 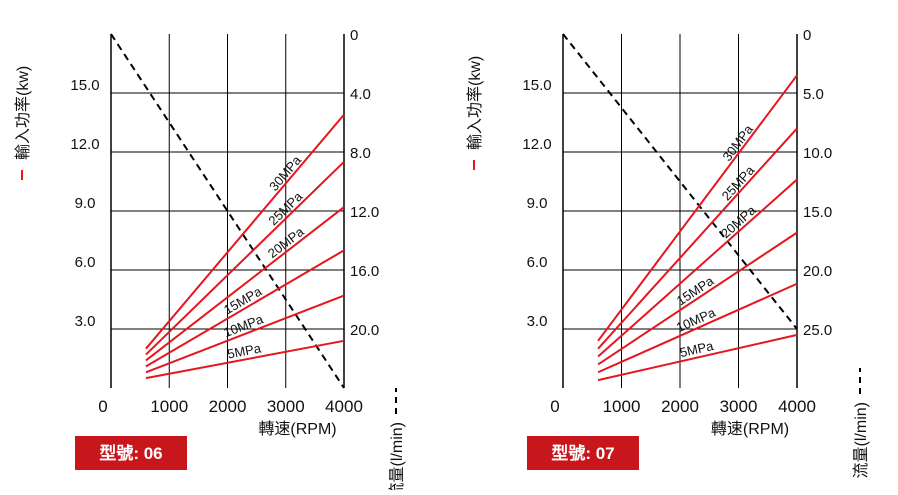 I want to click on right-tick-label: 25.0, so click(x=817, y=330).